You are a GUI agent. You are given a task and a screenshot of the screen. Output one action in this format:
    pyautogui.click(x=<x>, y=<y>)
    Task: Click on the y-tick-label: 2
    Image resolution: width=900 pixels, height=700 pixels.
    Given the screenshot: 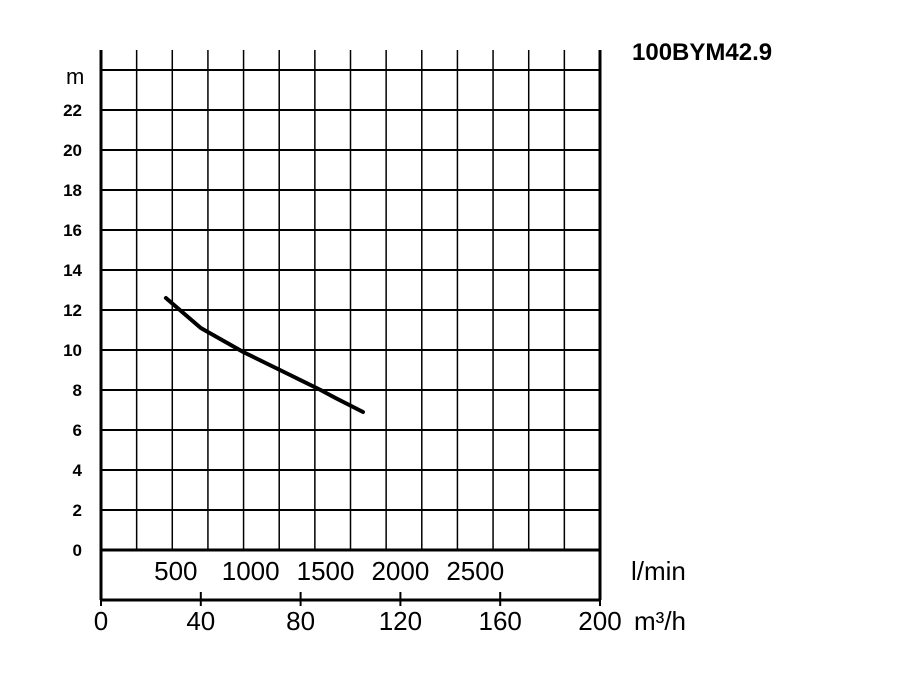 What is the action you would take?
    pyautogui.click(x=77, y=510)
    